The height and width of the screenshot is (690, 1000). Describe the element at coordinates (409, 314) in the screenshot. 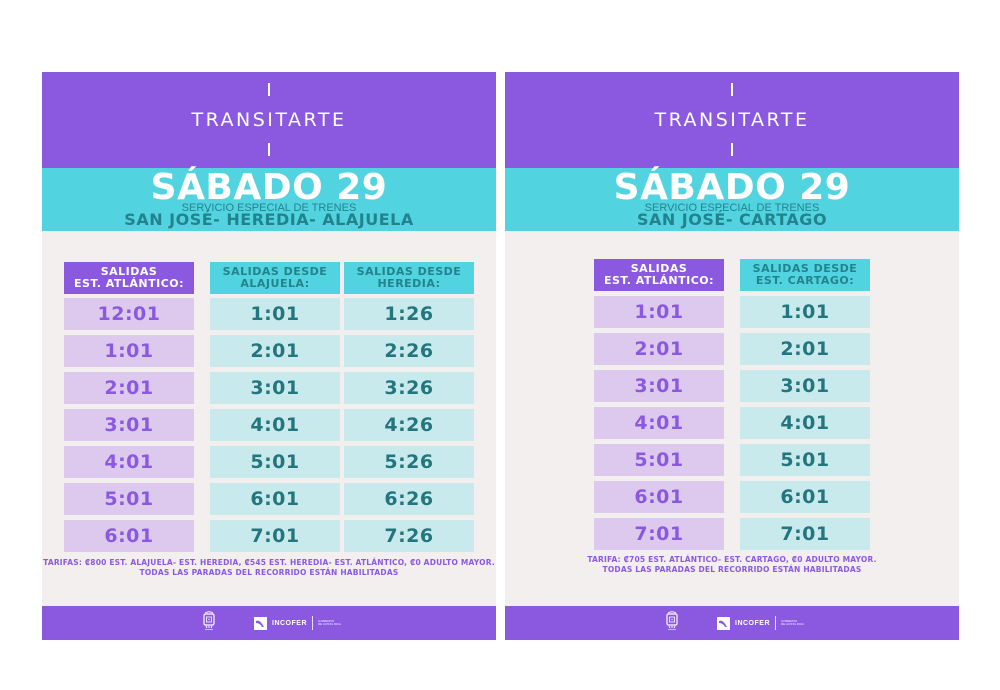

I see `time-cell: 1:26` at that location.